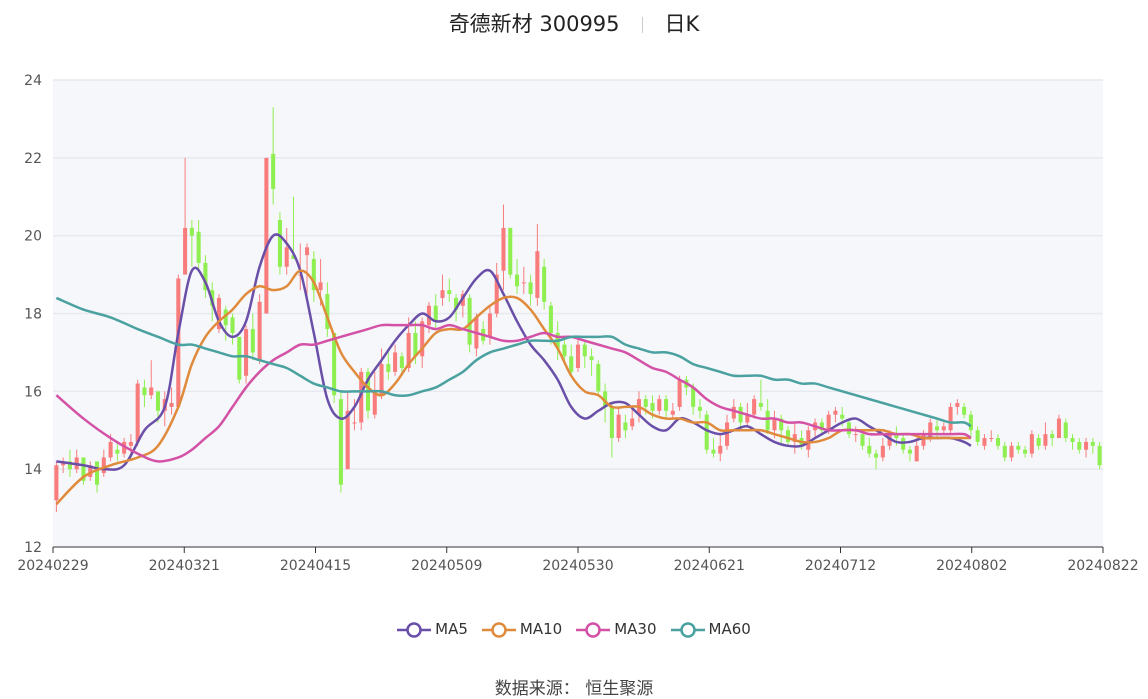 The image size is (1148, 699). What do you see at coordinates (682, 24) in the screenshot?
I see `period-label: 日K` at bounding box center [682, 24].